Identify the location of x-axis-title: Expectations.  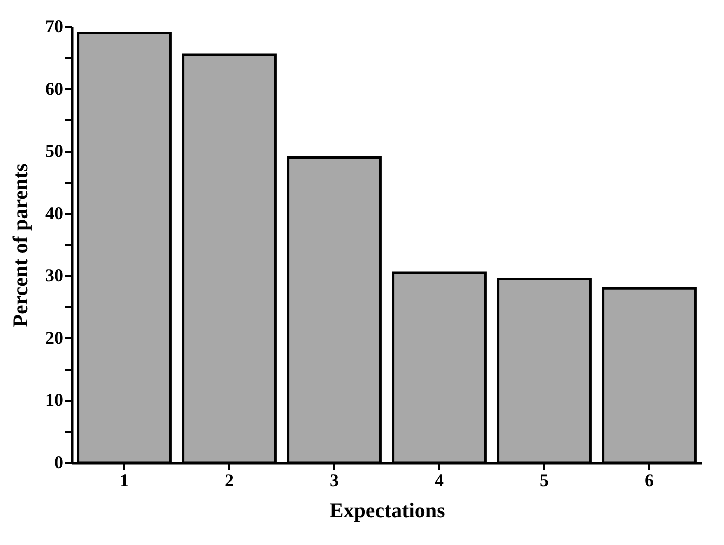
(388, 510).